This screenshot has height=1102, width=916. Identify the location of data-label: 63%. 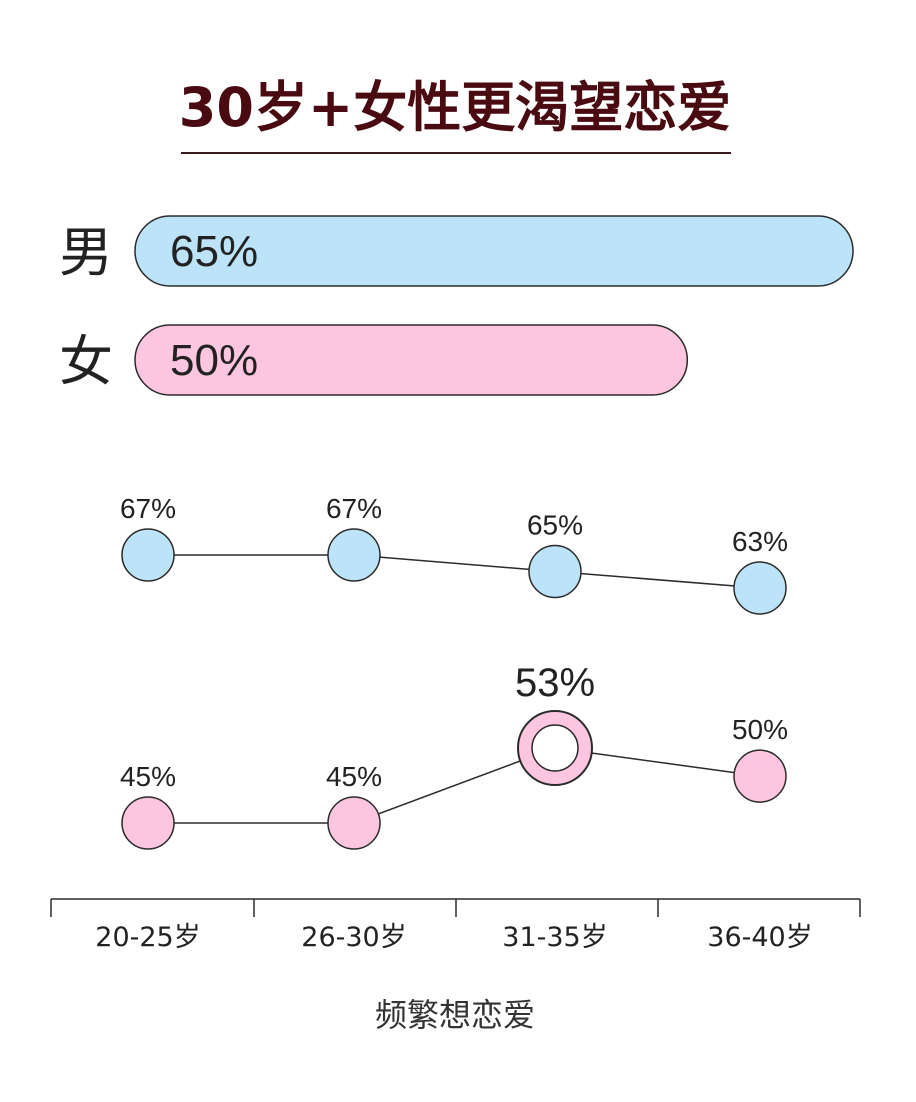
(760, 541).